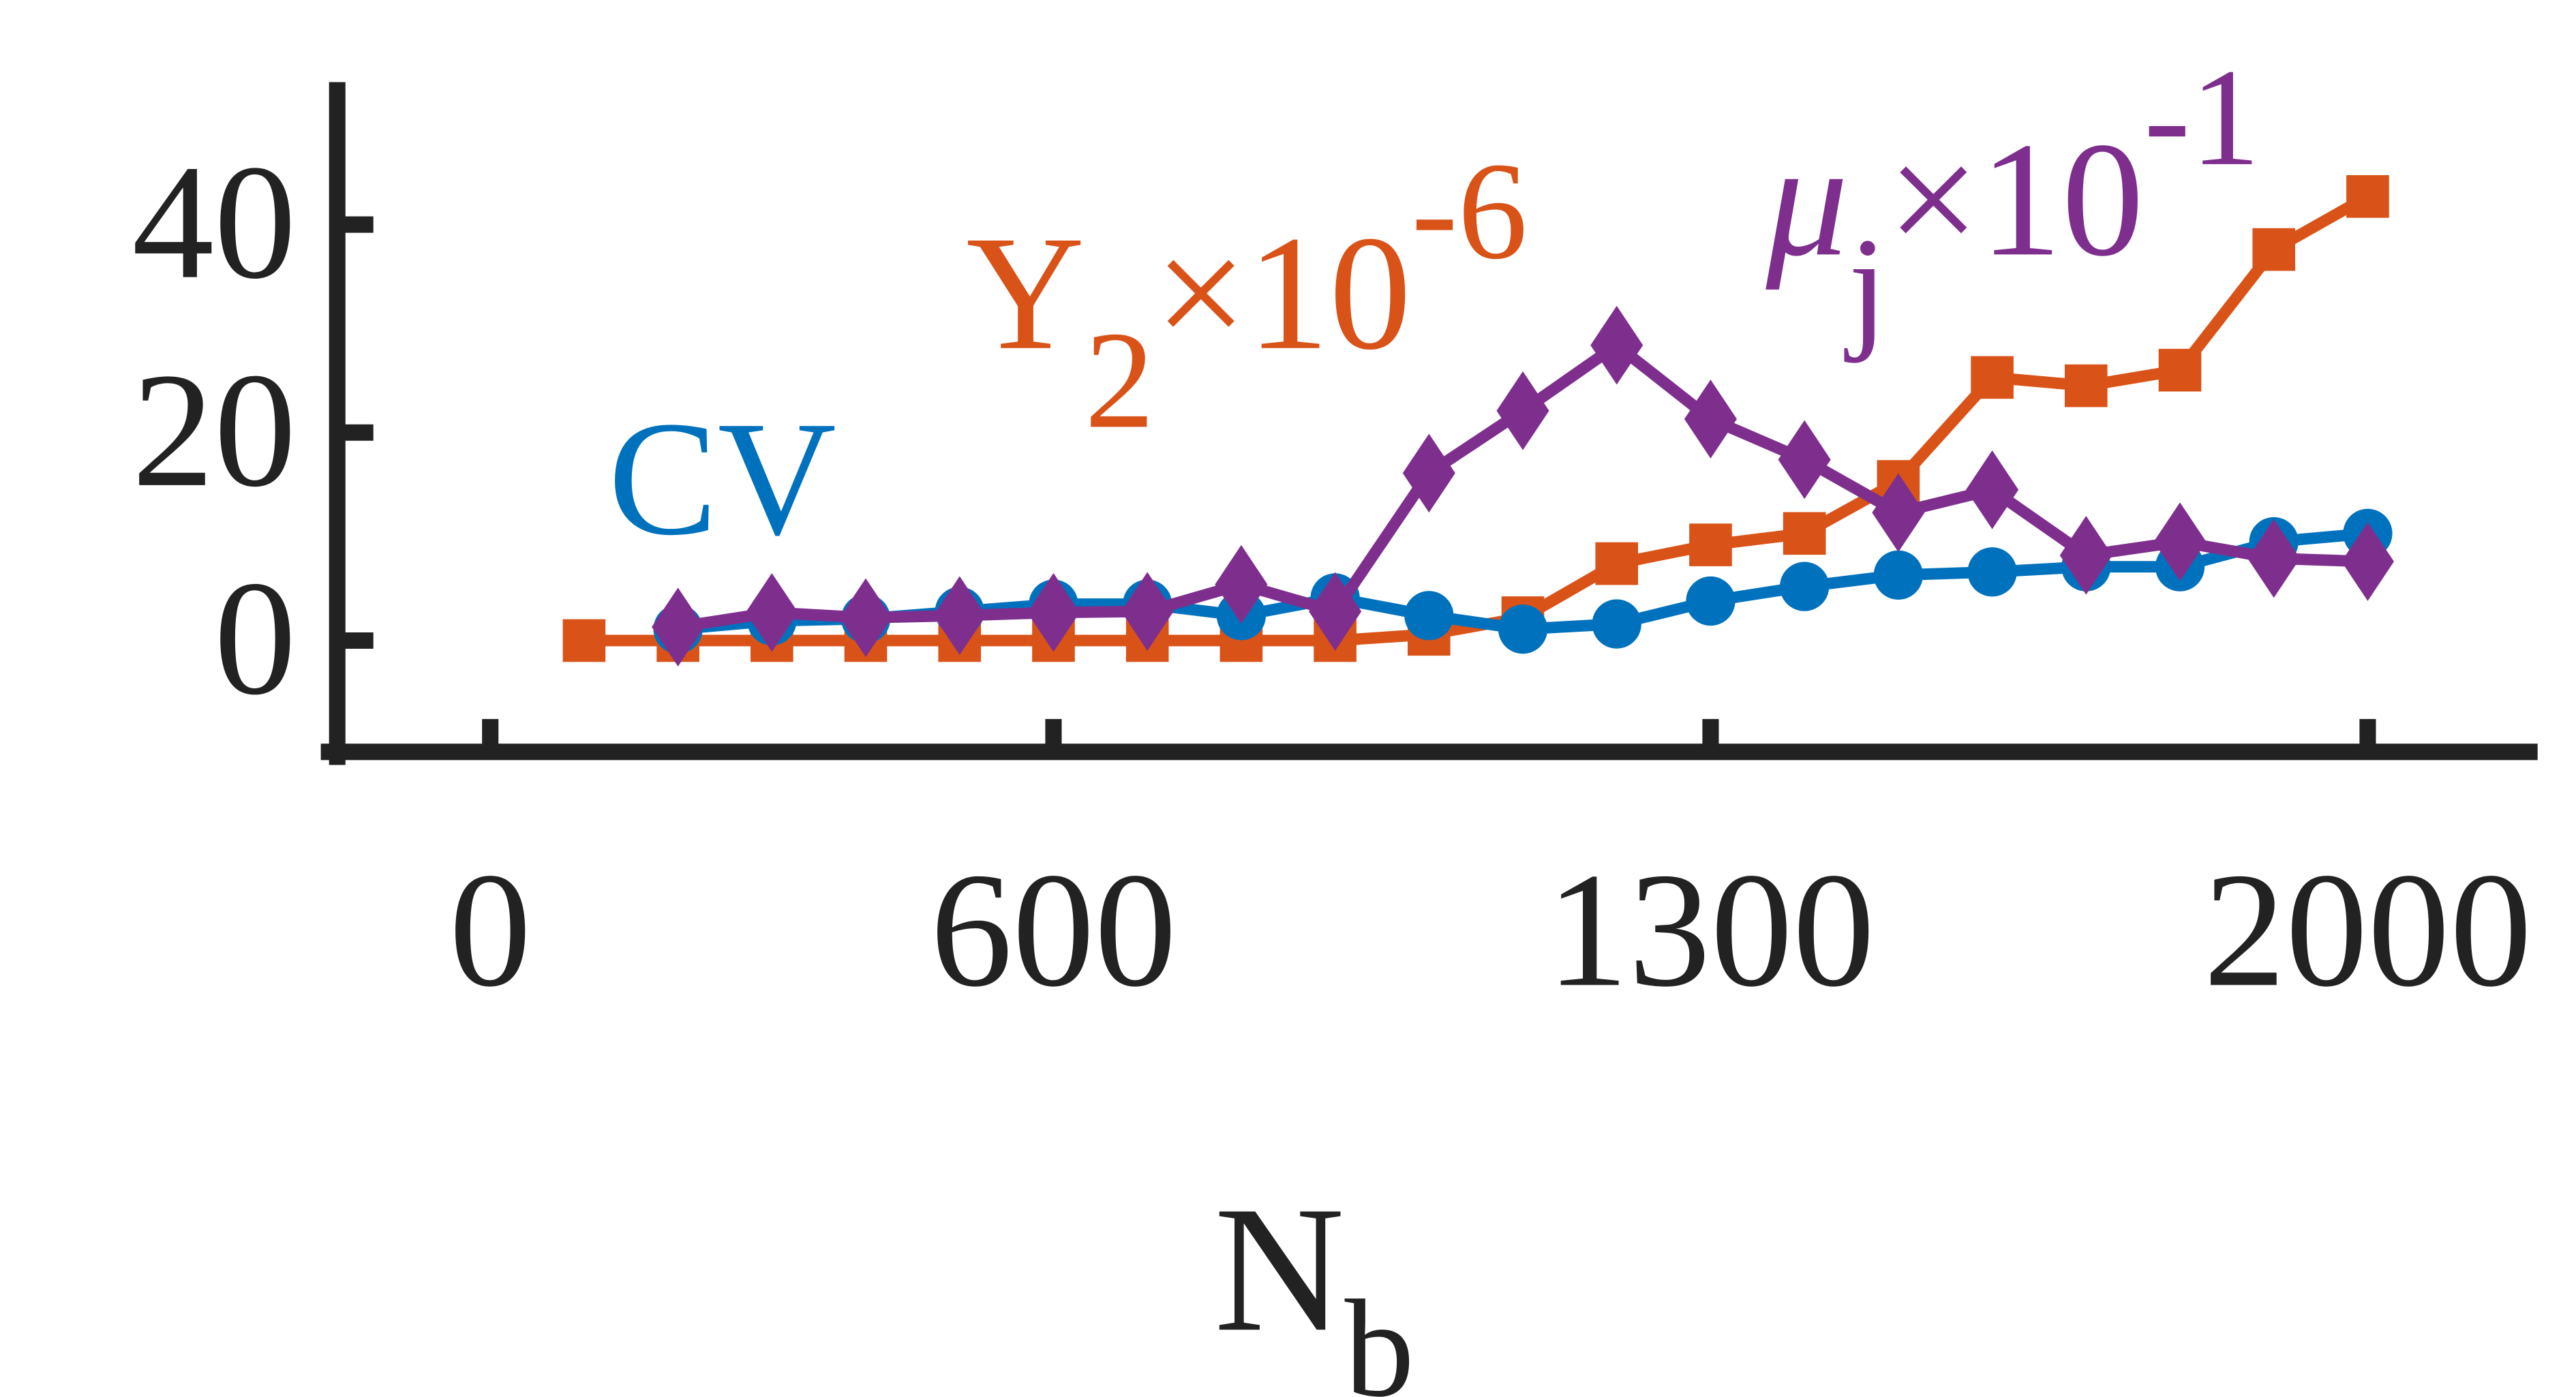  Describe the element at coordinates (2202, 118) in the screenshot. I see `series-label-sup: -1` at that location.